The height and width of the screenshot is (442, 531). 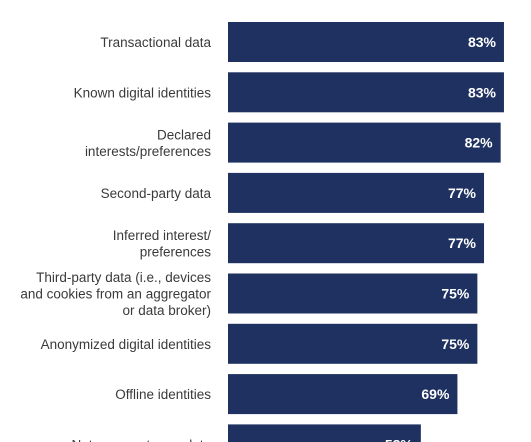 What do you see at coordinates (126, 344) in the screenshot?
I see `category-label: Anonymized digital identities` at bounding box center [126, 344].